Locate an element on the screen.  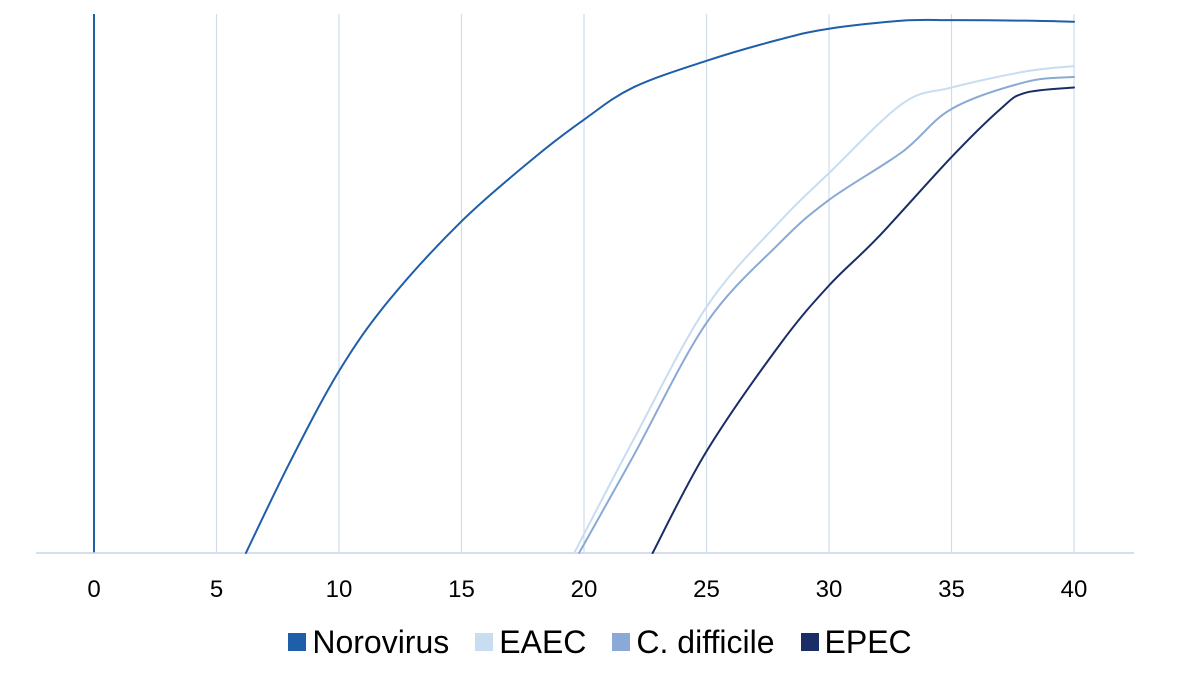
legend: Norovirus EAEC C. difficile EPEC is located at coordinates (600, 642).